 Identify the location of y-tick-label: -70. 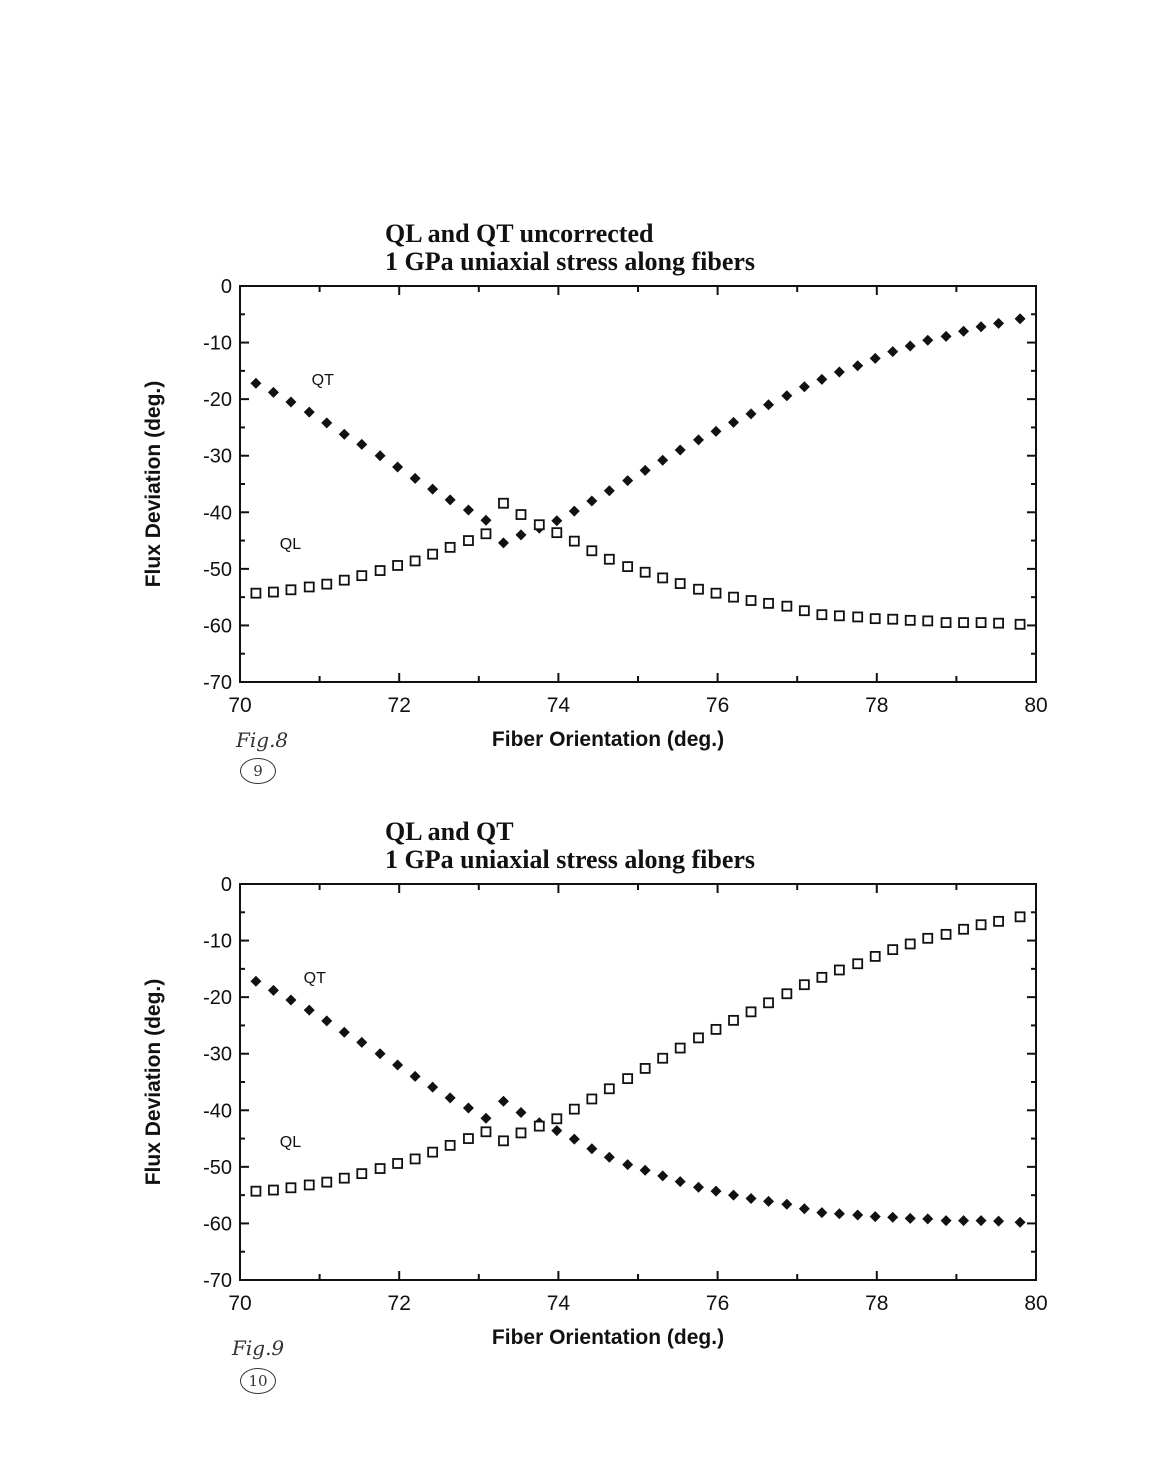
(217, 683).